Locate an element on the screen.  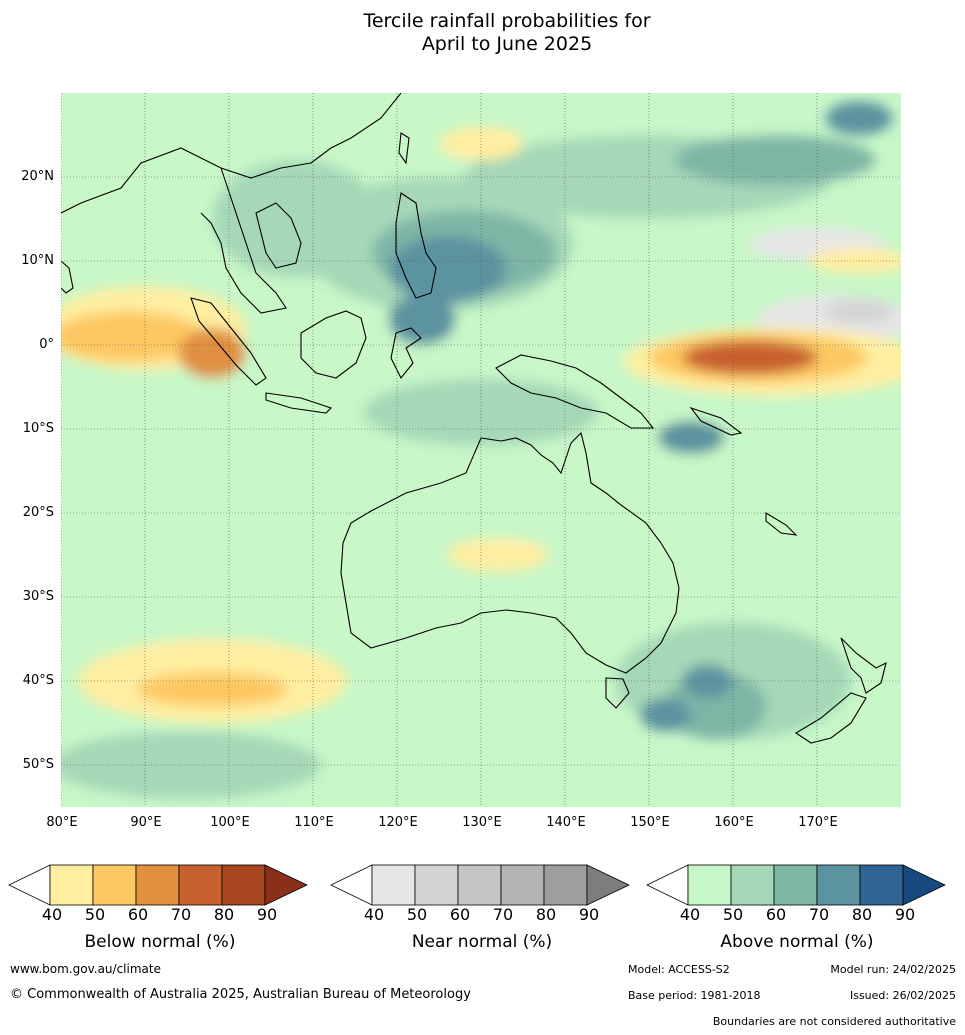
coast-sri-lanka is located at coordinates (67, 277).